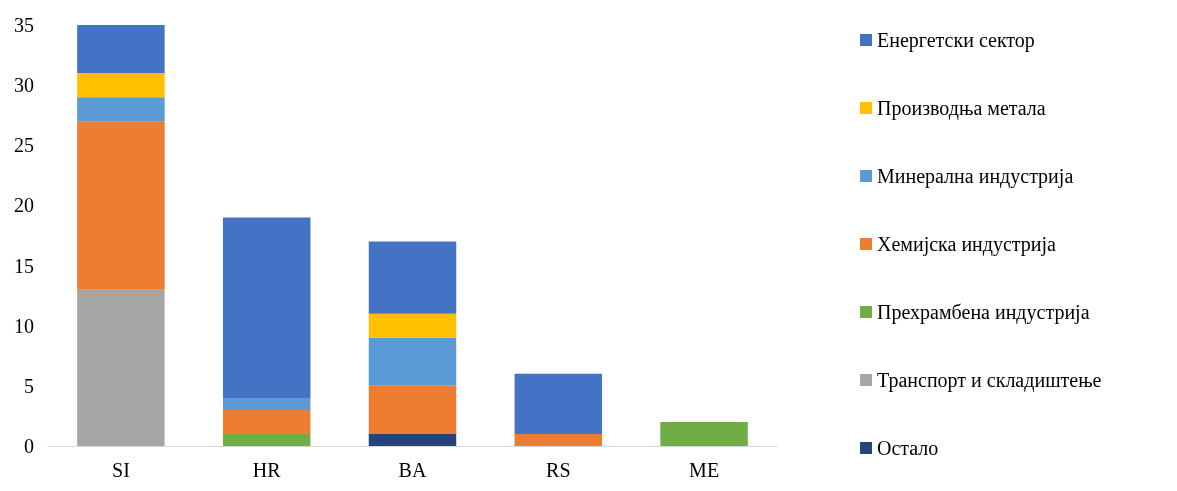 Image resolution: width=1177 pixels, height=491 pixels. What do you see at coordinates (908, 448) in the screenshot?
I see `legend-label: Остало` at bounding box center [908, 448].